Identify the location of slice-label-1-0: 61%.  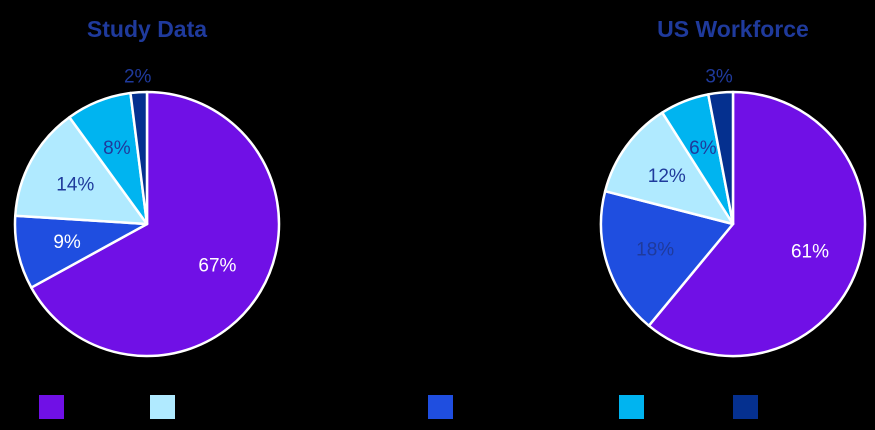
(810, 252).